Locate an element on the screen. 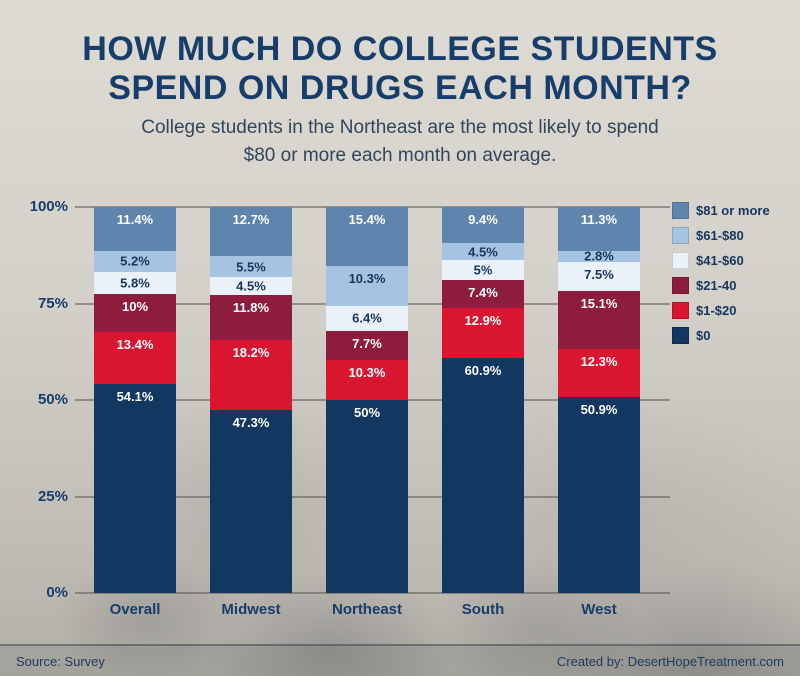  segment-label: 2.8% is located at coordinates (599, 256).